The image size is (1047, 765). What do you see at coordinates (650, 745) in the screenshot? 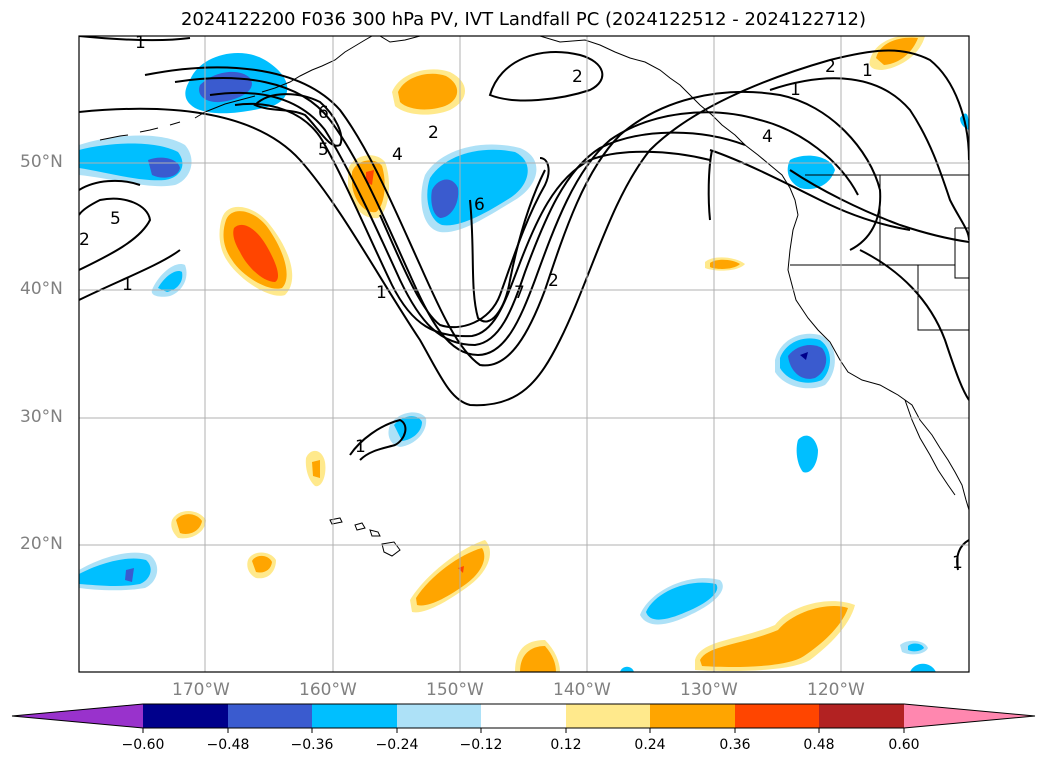
I see `colorbar-tick-label: 0.24` at bounding box center [650, 745].